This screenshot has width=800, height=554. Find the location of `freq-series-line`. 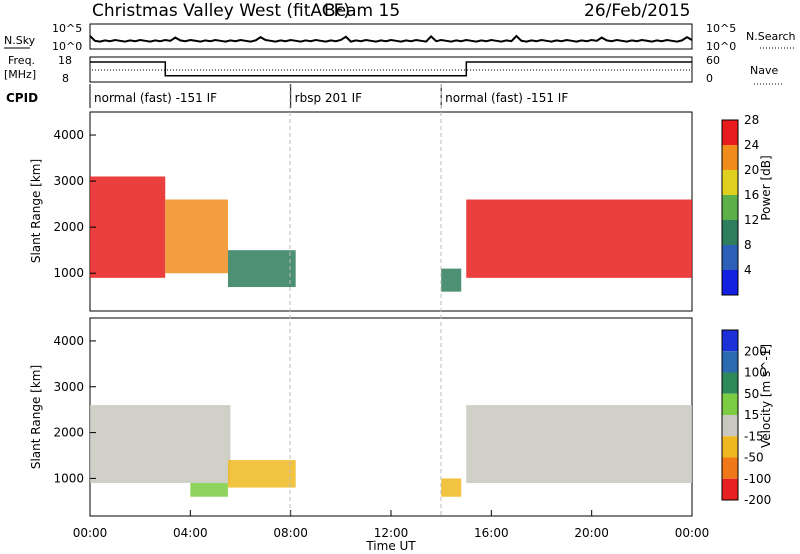

freq-series-line is located at coordinates (391, 69).